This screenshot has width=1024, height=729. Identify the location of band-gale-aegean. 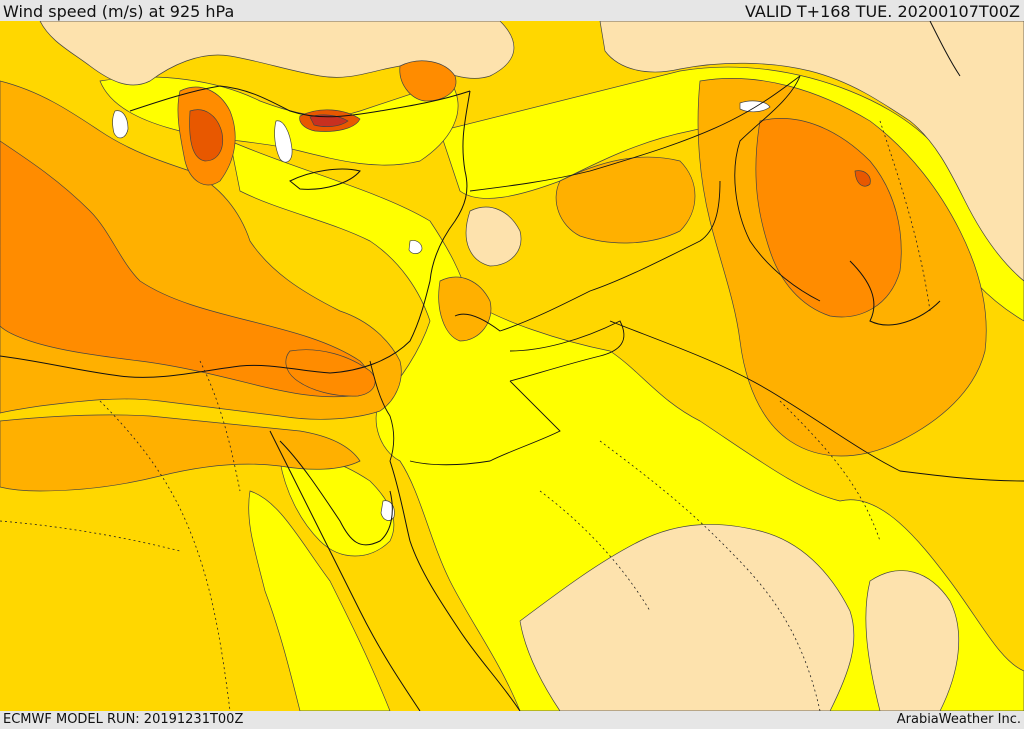
(206, 135).